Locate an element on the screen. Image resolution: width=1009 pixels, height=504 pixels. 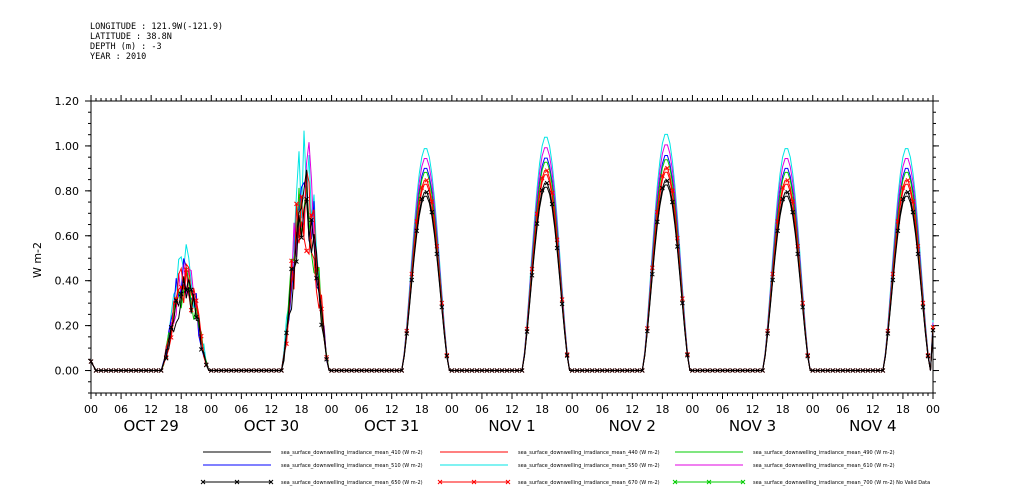
x-day-label: NOV 2 is located at coordinates (632, 426).